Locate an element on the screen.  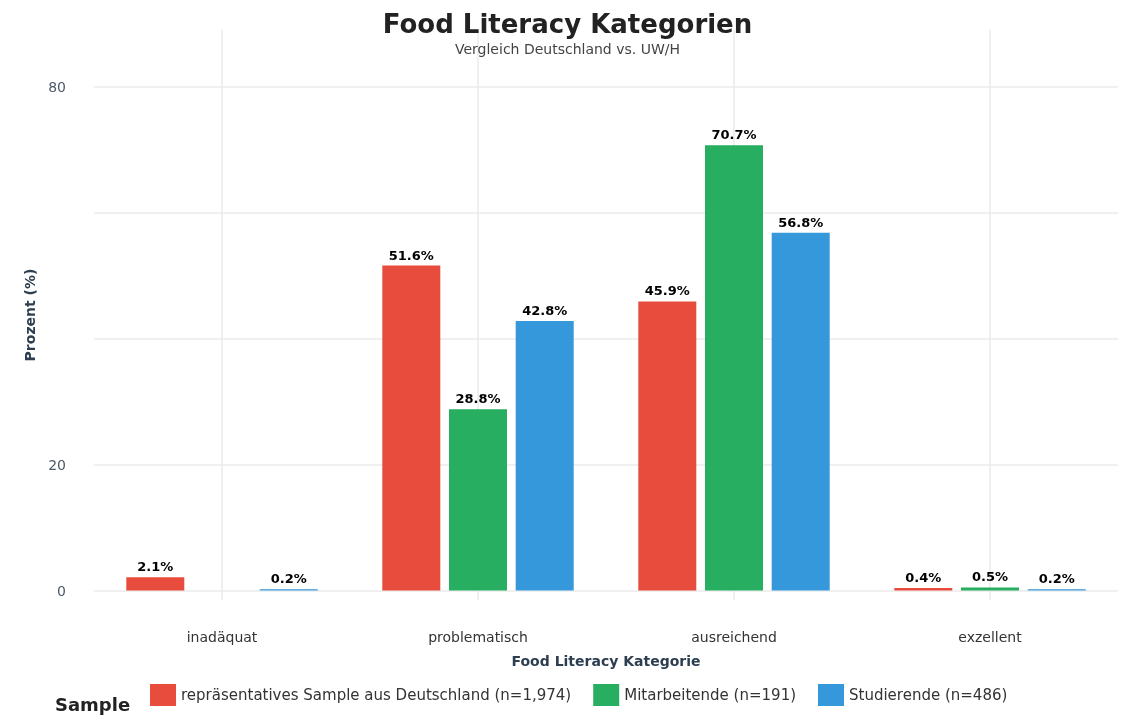
data-label: 0.4% is located at coordinates (923, 578).